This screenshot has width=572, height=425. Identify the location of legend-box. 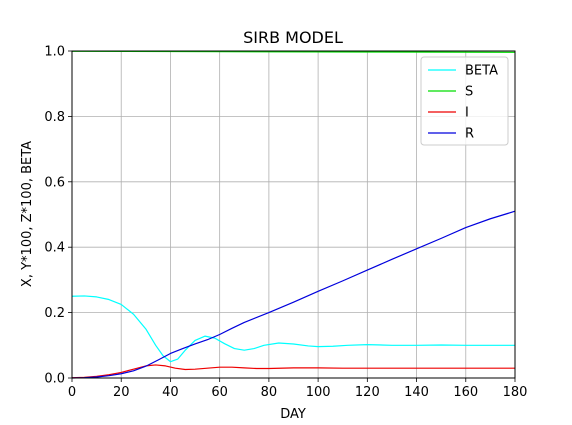
(464, 101).